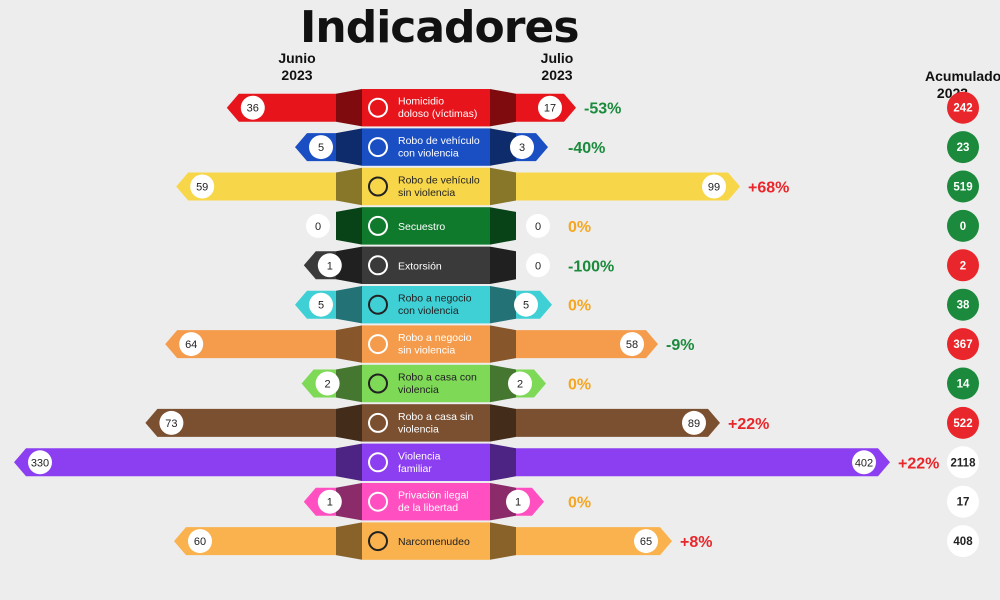 The width and height of the screenshot is (1000, 600). What do you see at coordinates (557, 75) in the screenshot?
I see `header-julio-year: 2023` at bounding box center [557, 75].